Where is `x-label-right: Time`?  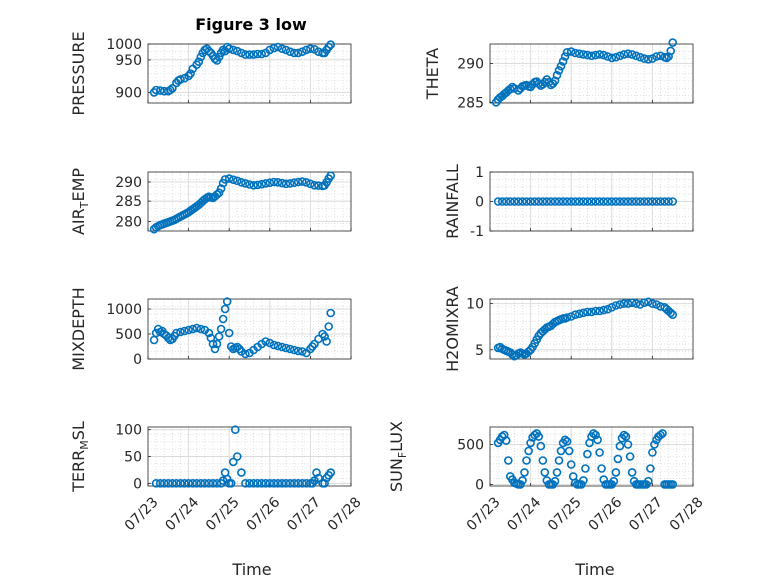 x-label-right: Time is located at coordinates (594, 569).